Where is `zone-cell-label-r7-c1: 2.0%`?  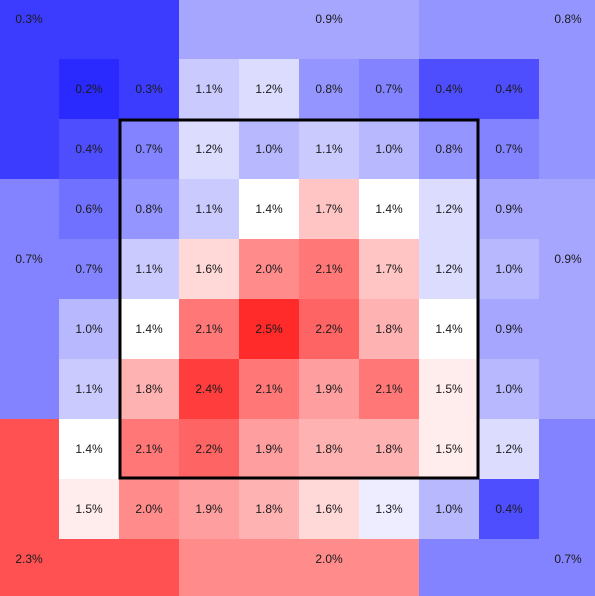
zone-cell-label-r7-c1: 2.0% is located at coordinates (149, 509).